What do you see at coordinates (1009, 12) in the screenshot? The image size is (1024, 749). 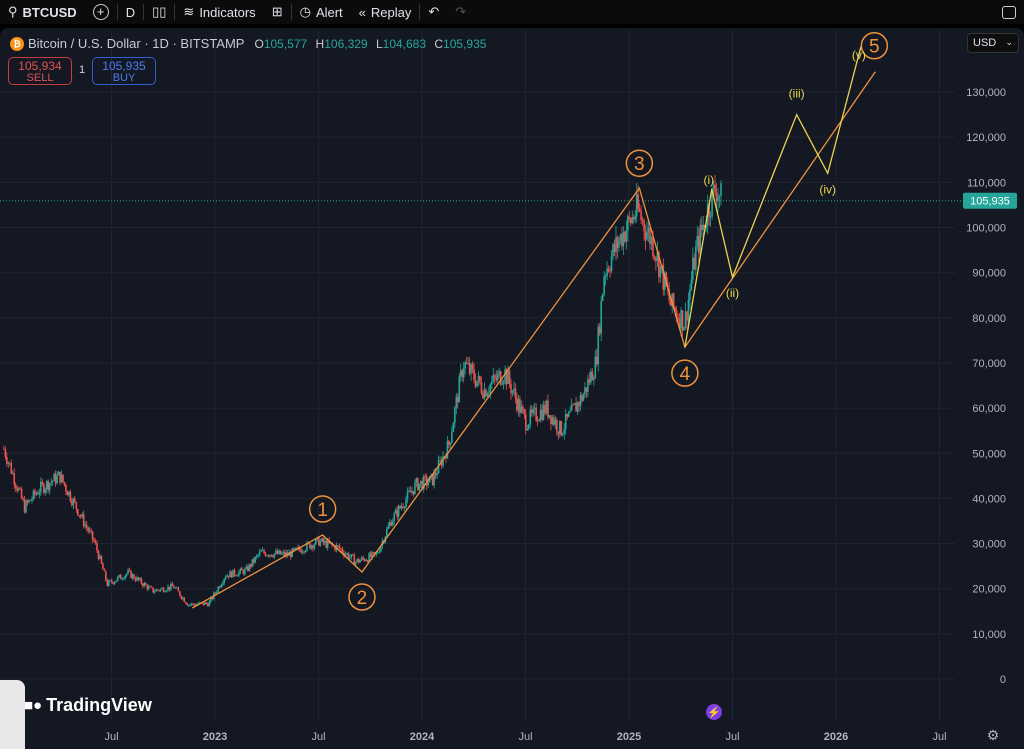 I see `layout-button` at bounding box center [1009, 12].